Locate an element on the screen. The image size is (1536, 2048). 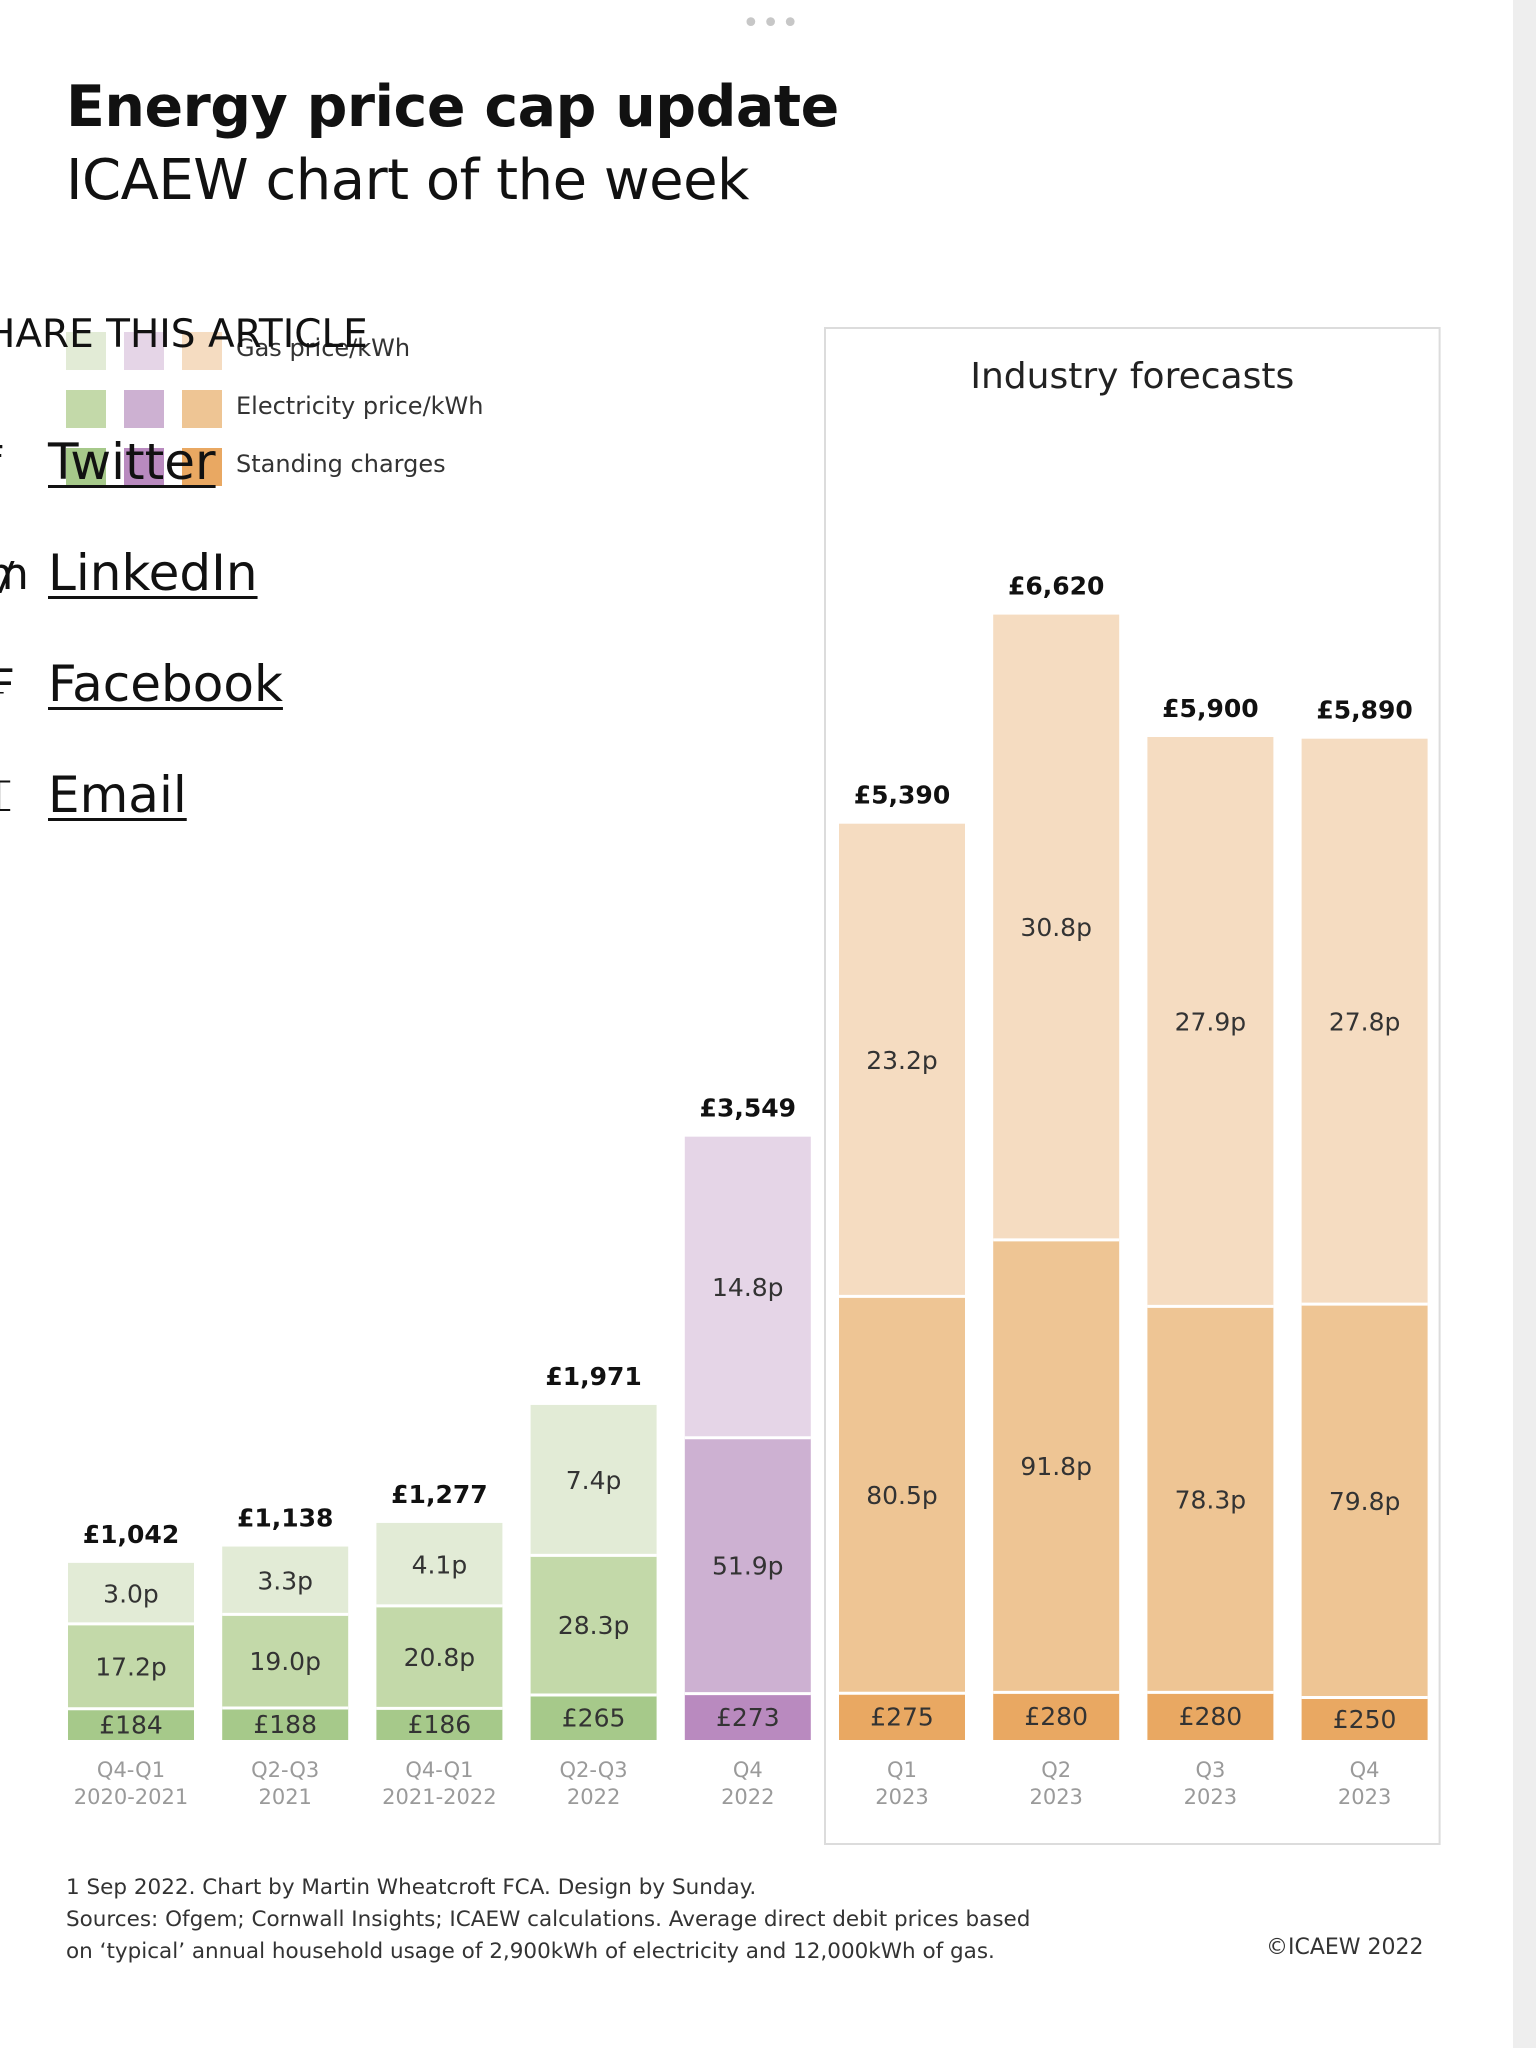
bar-total-label: £1,971 is located at coordinates (593, 1376).